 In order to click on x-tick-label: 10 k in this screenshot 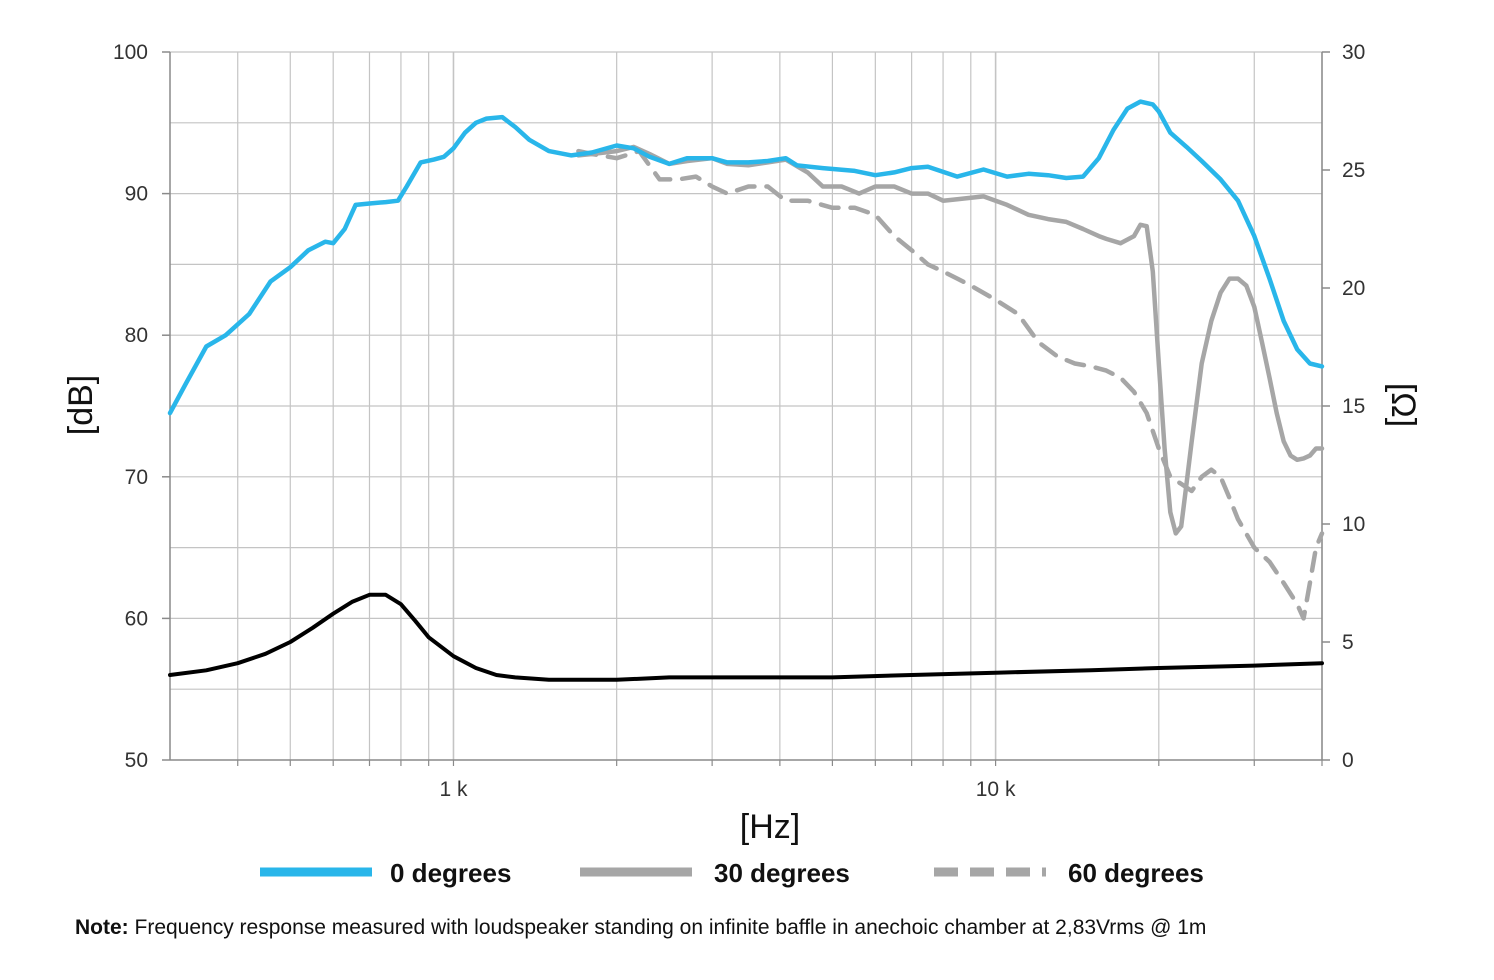, I will do `click(996, 789)`.